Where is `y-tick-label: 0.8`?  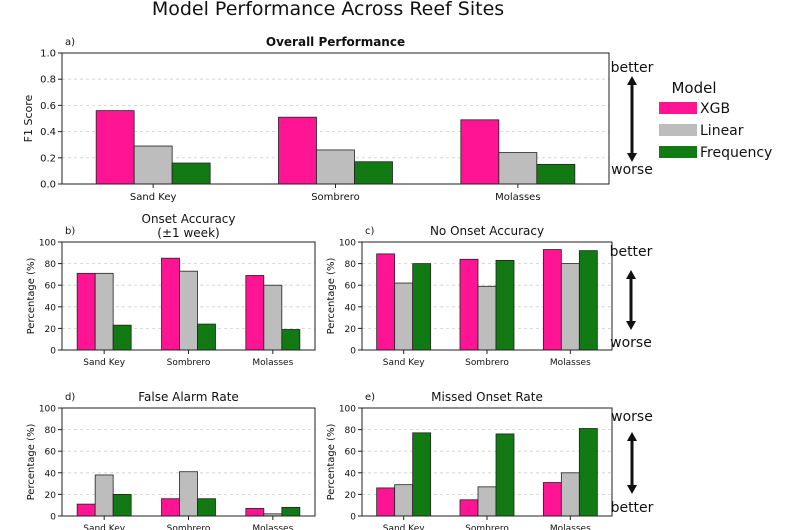
y-tick-label: 0.8 is located at coordinates (48, 80).